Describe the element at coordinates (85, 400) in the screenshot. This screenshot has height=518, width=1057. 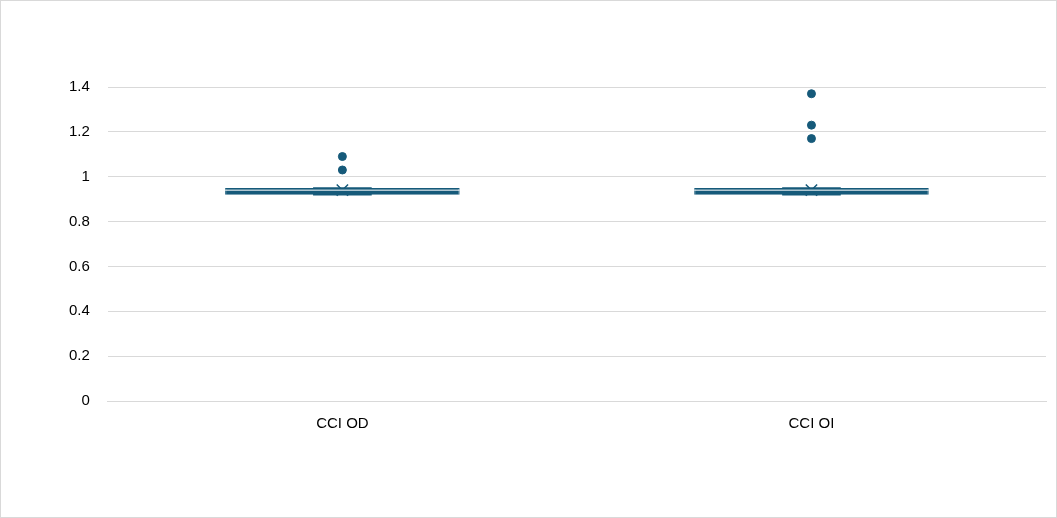
I see `y-tick-label: 0` at that location.